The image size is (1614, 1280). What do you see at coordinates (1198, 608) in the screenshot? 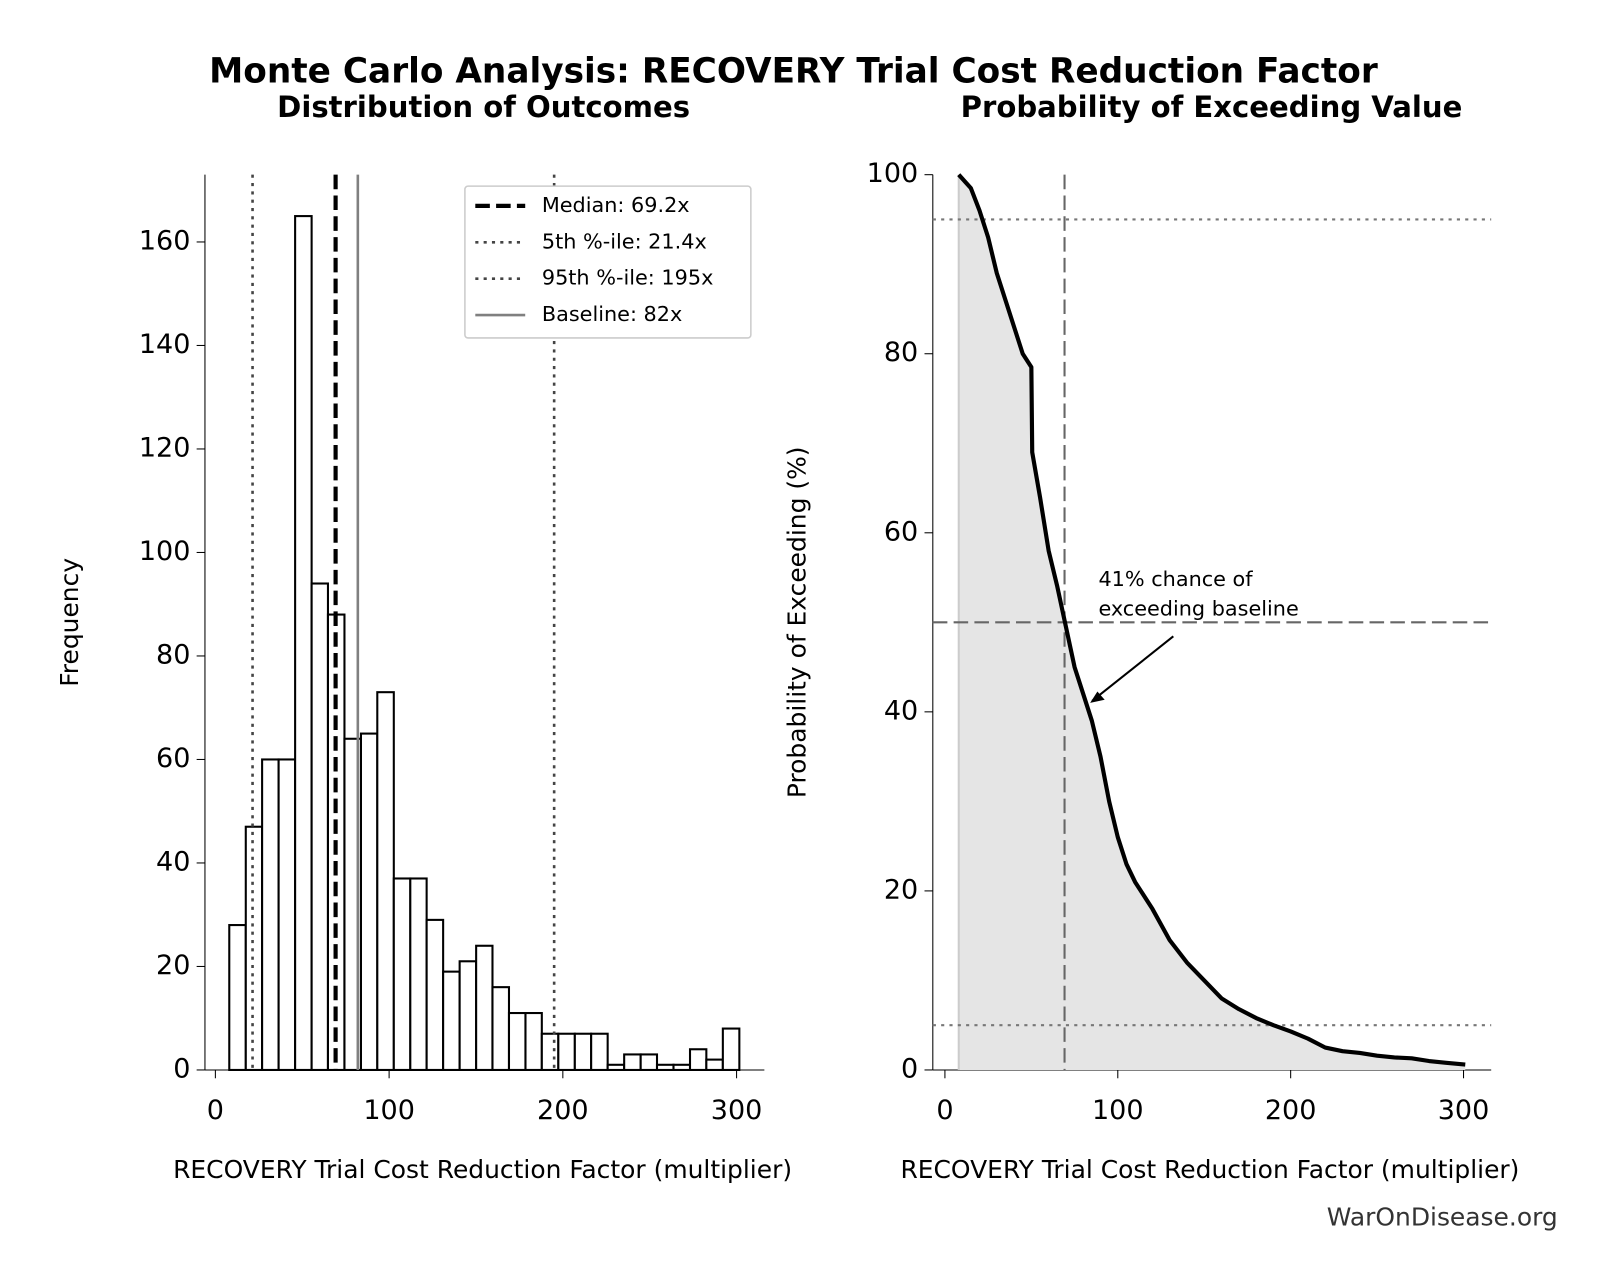
I see `annotation: exceeding baseline` at bounding box center [1198, 608].